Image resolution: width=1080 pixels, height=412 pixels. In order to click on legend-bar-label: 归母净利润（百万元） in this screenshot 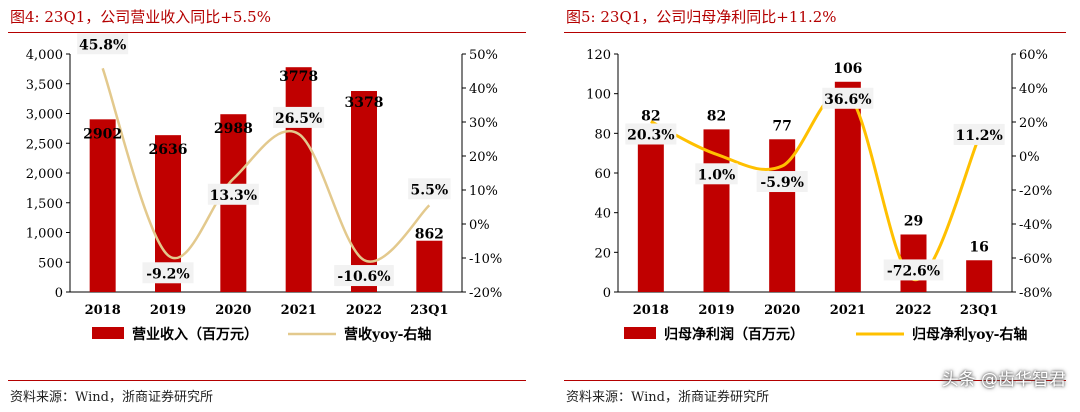, I will do `click(734, 334)`.